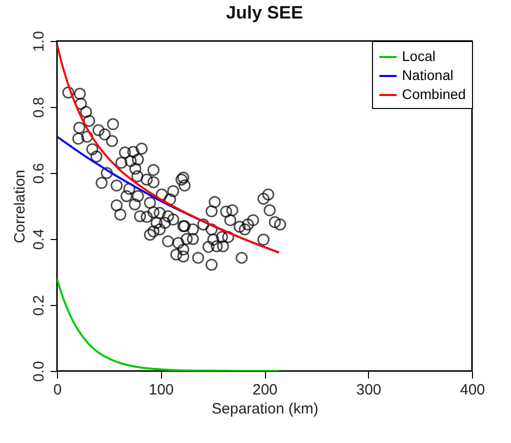 The height and width of the screenshot is (443, 511). Describe the element at coordinates (369, 390) in the screenshot. I see `x-tick-label: 300` at that location.